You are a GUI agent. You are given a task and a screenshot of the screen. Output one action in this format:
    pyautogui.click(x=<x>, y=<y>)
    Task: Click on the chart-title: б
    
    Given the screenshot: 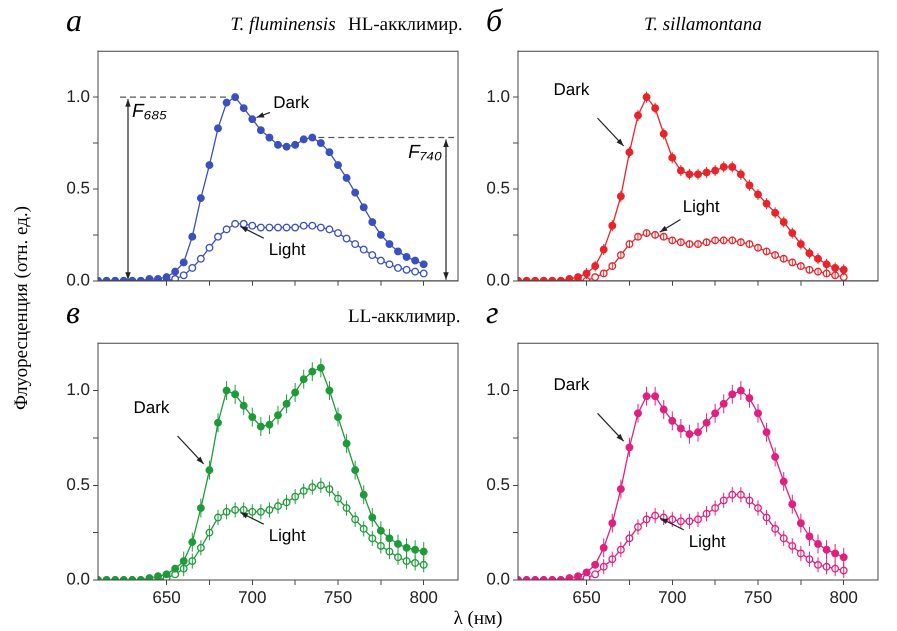 What is the action you would take?
    pyautogui.click(x=494, y=20)
    